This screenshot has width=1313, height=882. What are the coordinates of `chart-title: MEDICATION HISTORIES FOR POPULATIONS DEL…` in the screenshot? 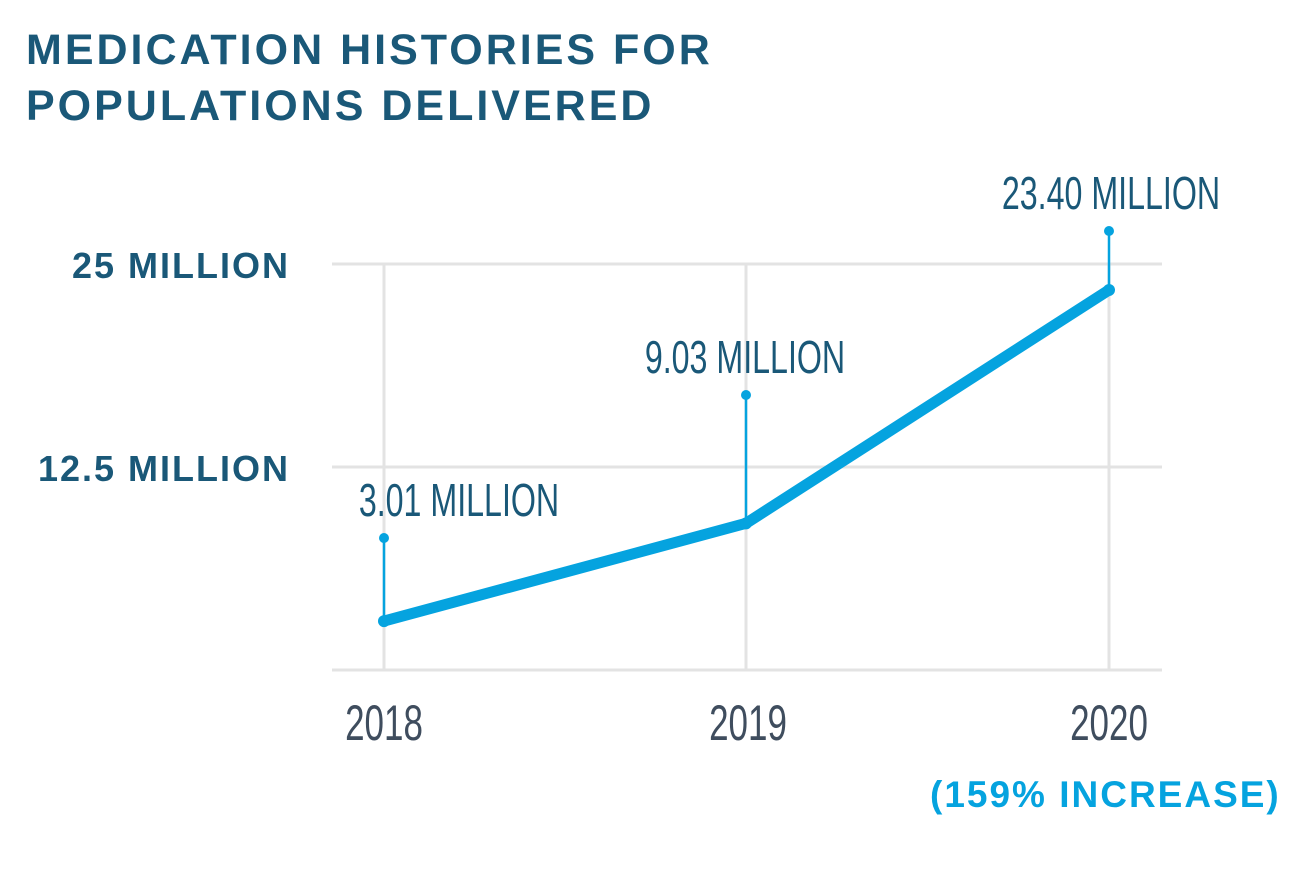 It's located at (369, 78).